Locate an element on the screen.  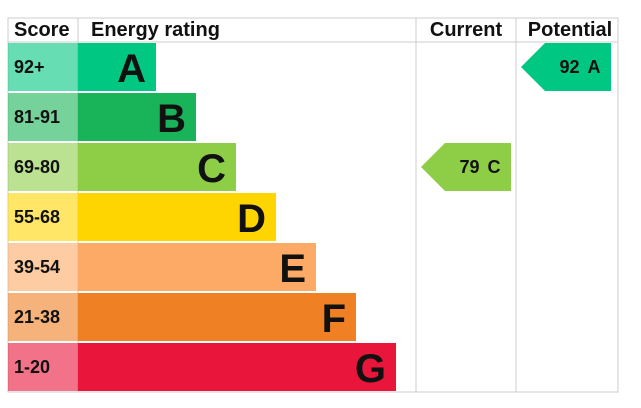
score-label: 55-68 is located at coordinates (37, 217).